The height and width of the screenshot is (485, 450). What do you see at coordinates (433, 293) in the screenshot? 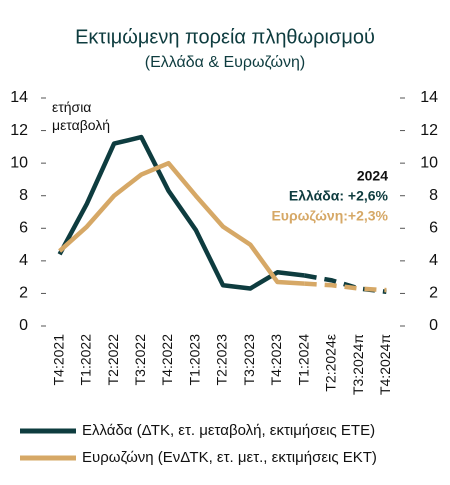
I see `y2-tick-label: 2` at bounding box center [433, 293].